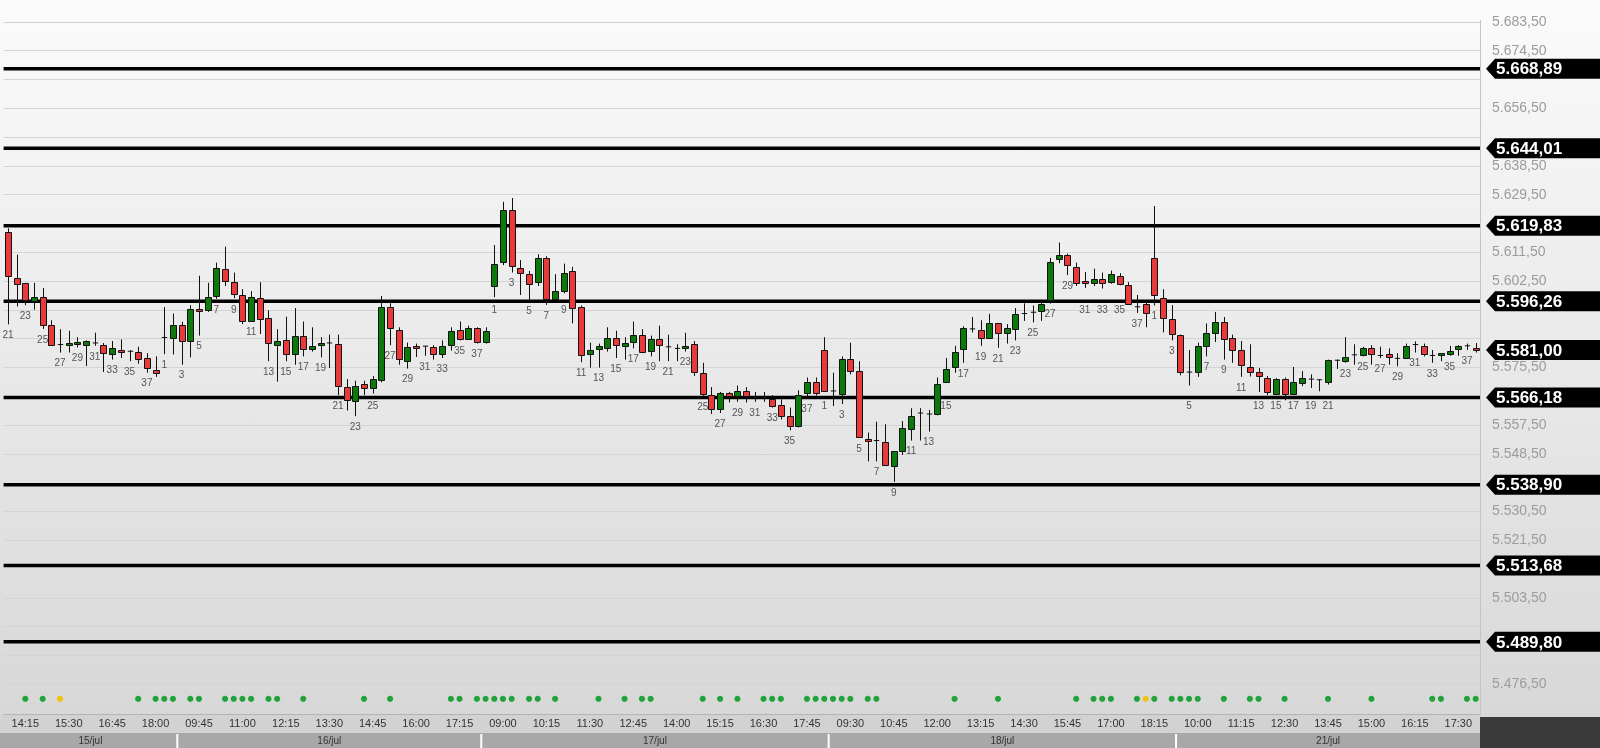  What do you see at coordinates (1519, 107) in the screenshot?
I see `y-tick-label: 5.656,50` at bounding box center [1519, 107].